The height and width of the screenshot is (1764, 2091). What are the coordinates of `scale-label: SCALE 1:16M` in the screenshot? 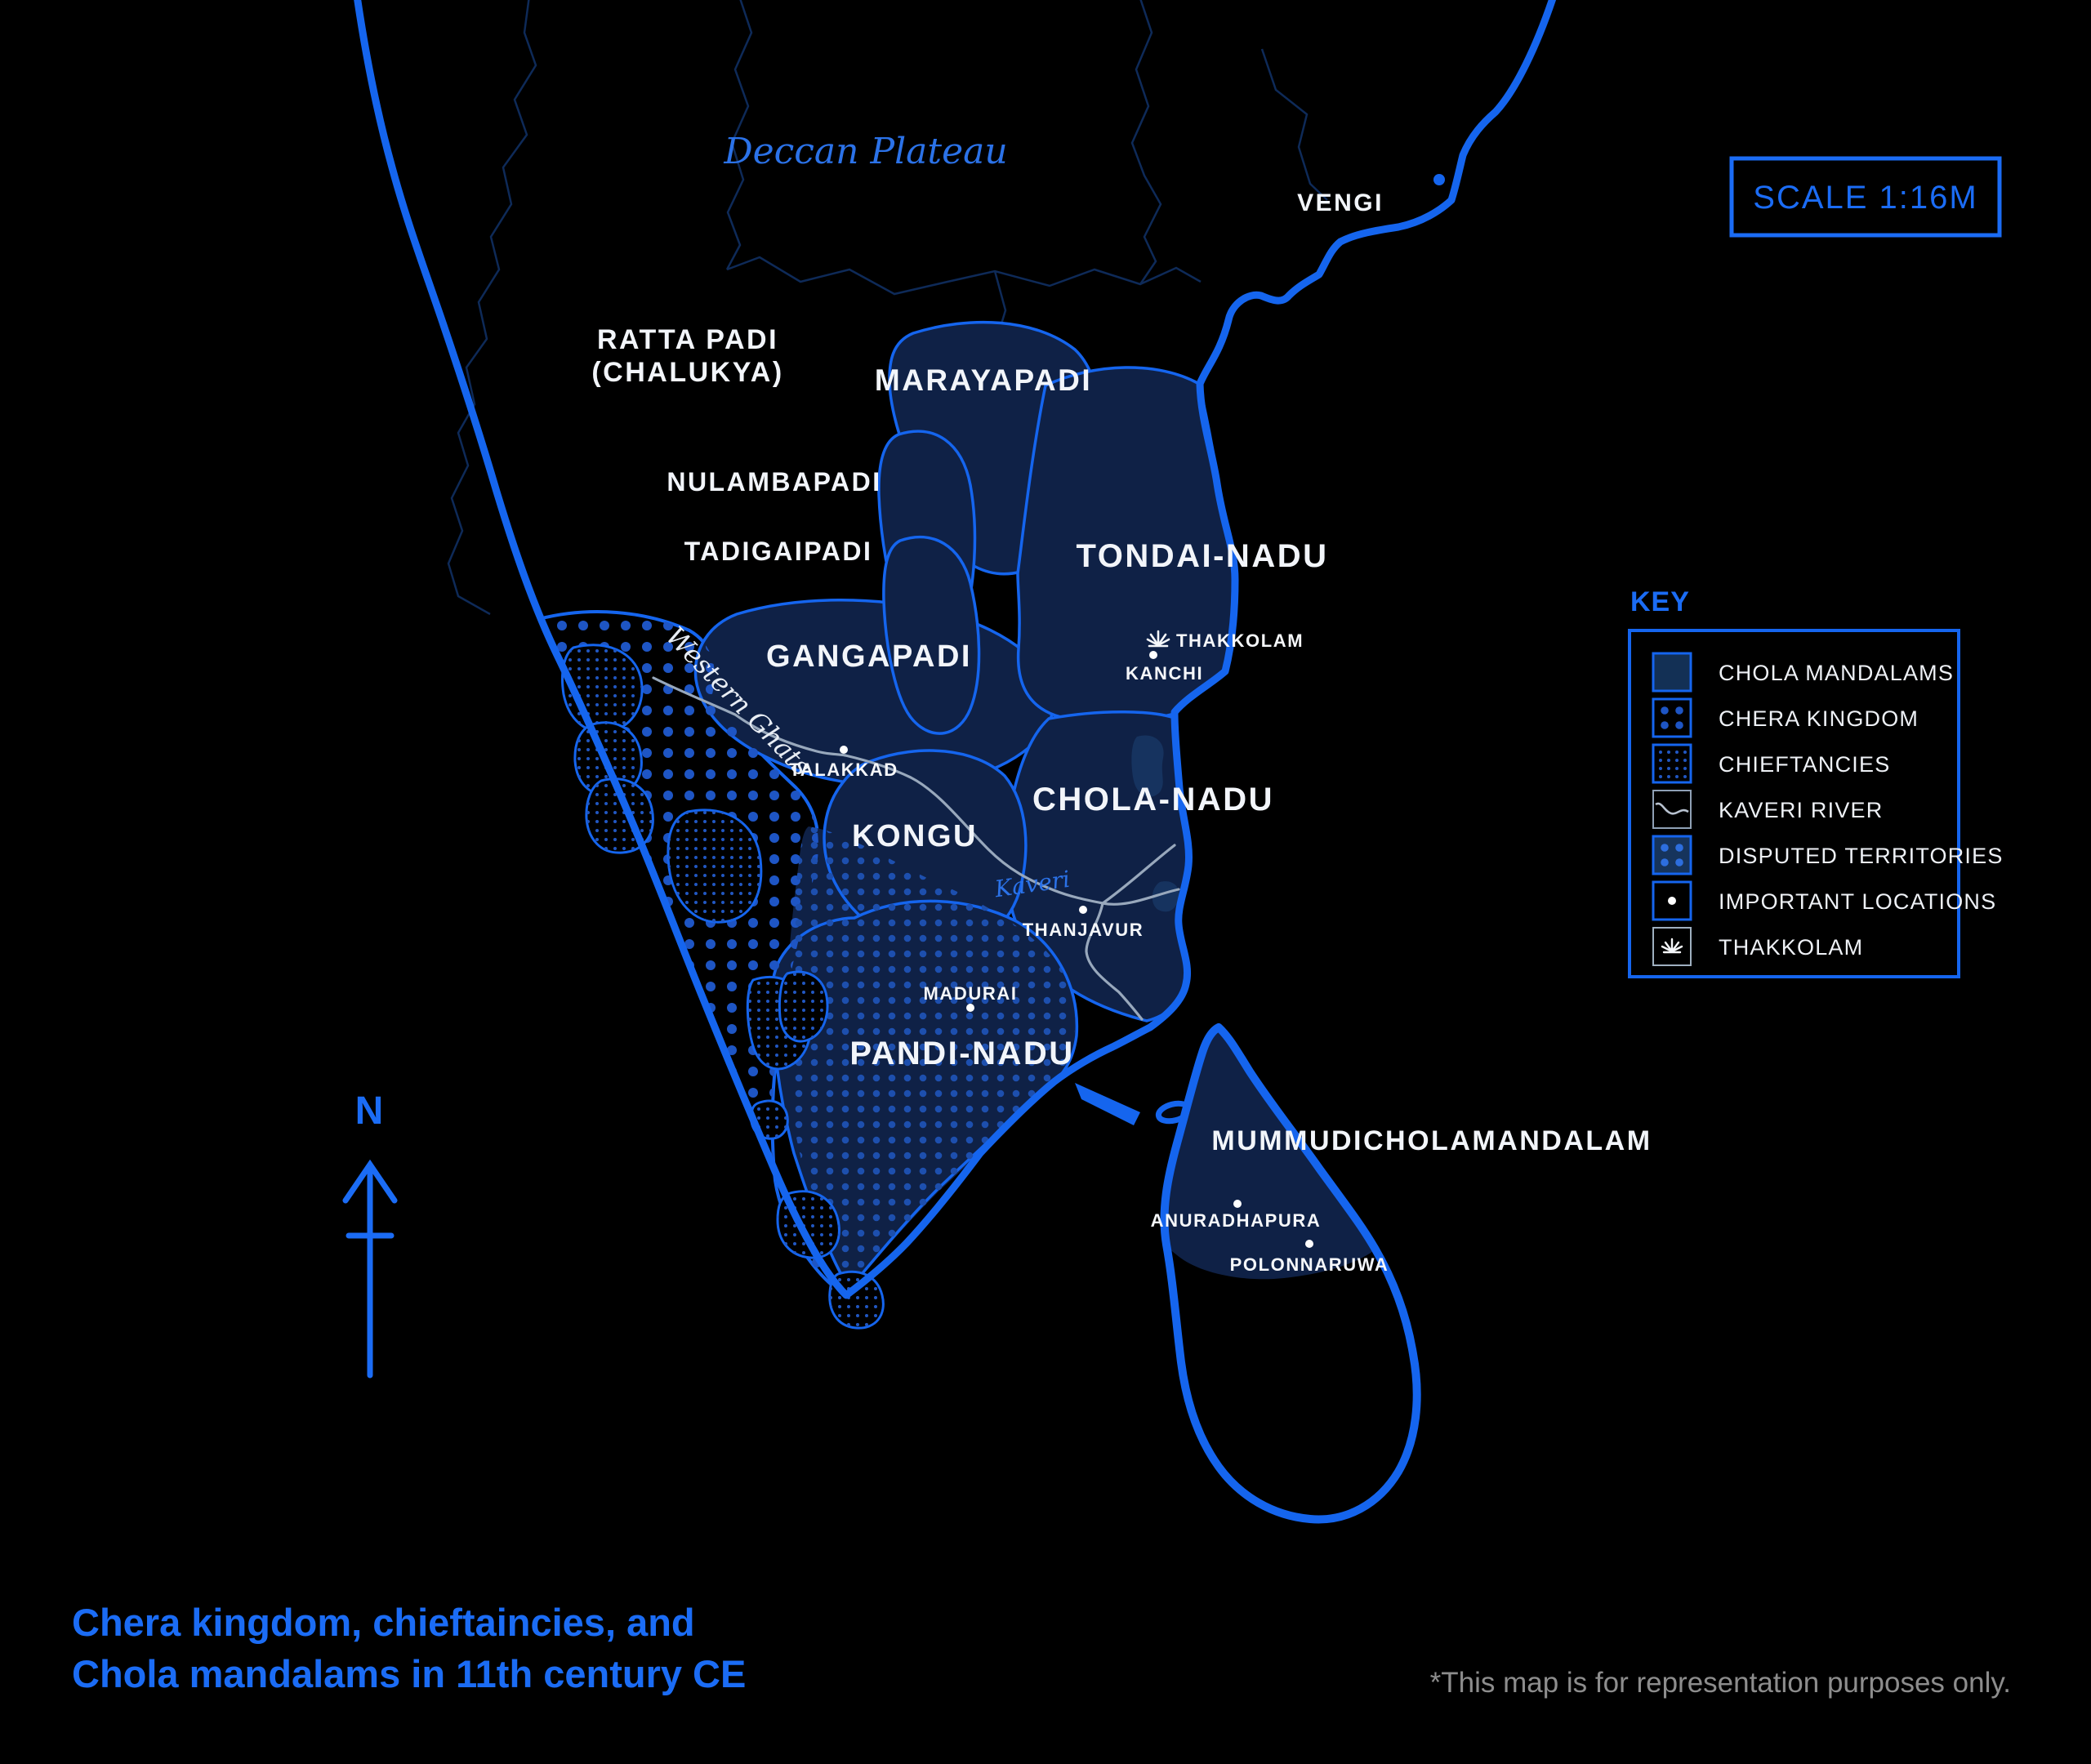 It's located at (1865, 198).